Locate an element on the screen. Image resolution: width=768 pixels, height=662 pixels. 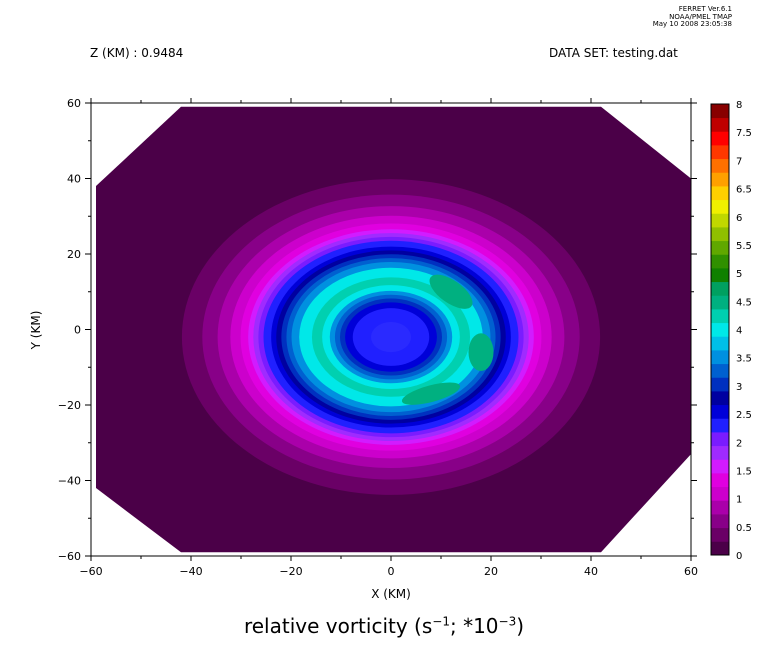
colorbar-label: 6.5 is located at coordinates (744, 190).